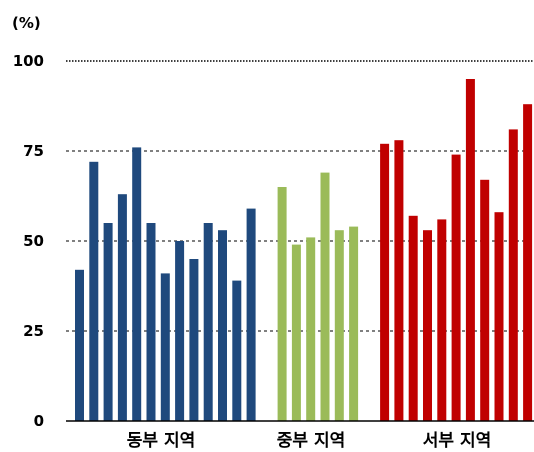 The width and height of the screenshot is (534, 452). Describe the element at coordinates (33, 331) in the screenshot. I see `y-tick-label: 25` at that location.